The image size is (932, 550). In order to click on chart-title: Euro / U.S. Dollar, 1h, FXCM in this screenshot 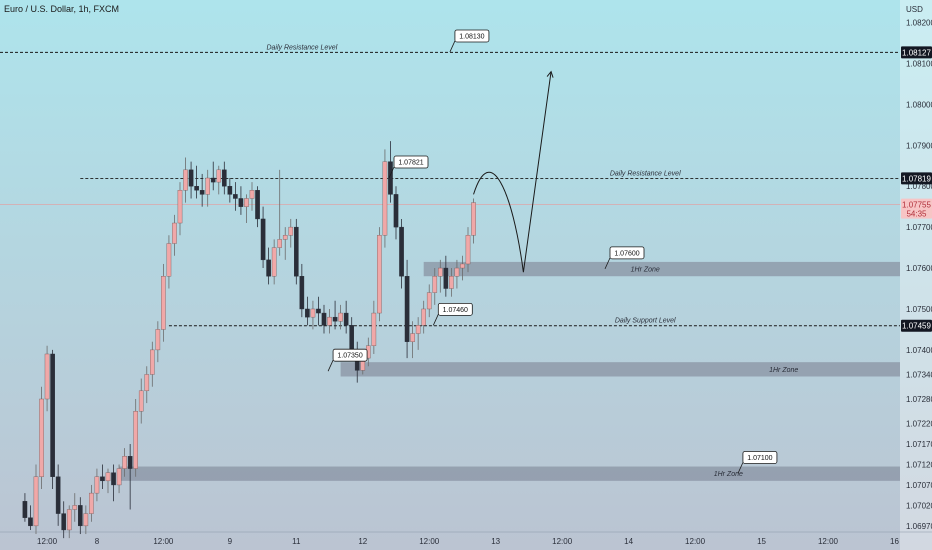, I will do `click(61, 9)`.